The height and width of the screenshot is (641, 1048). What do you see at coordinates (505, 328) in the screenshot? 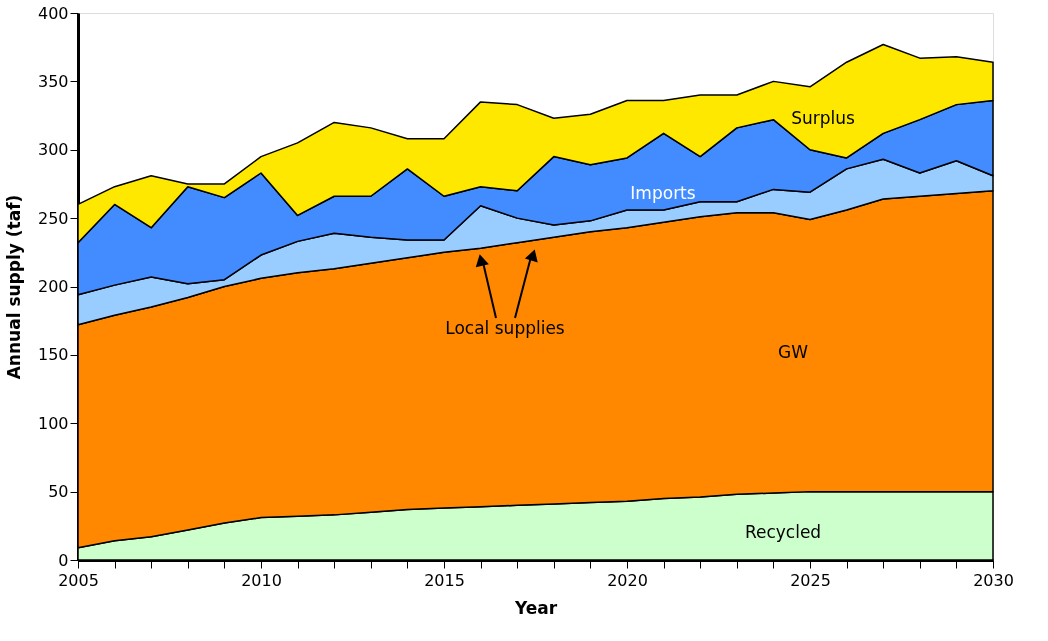
I see `annotation: Local supplies` at bounding box center [505, 328].